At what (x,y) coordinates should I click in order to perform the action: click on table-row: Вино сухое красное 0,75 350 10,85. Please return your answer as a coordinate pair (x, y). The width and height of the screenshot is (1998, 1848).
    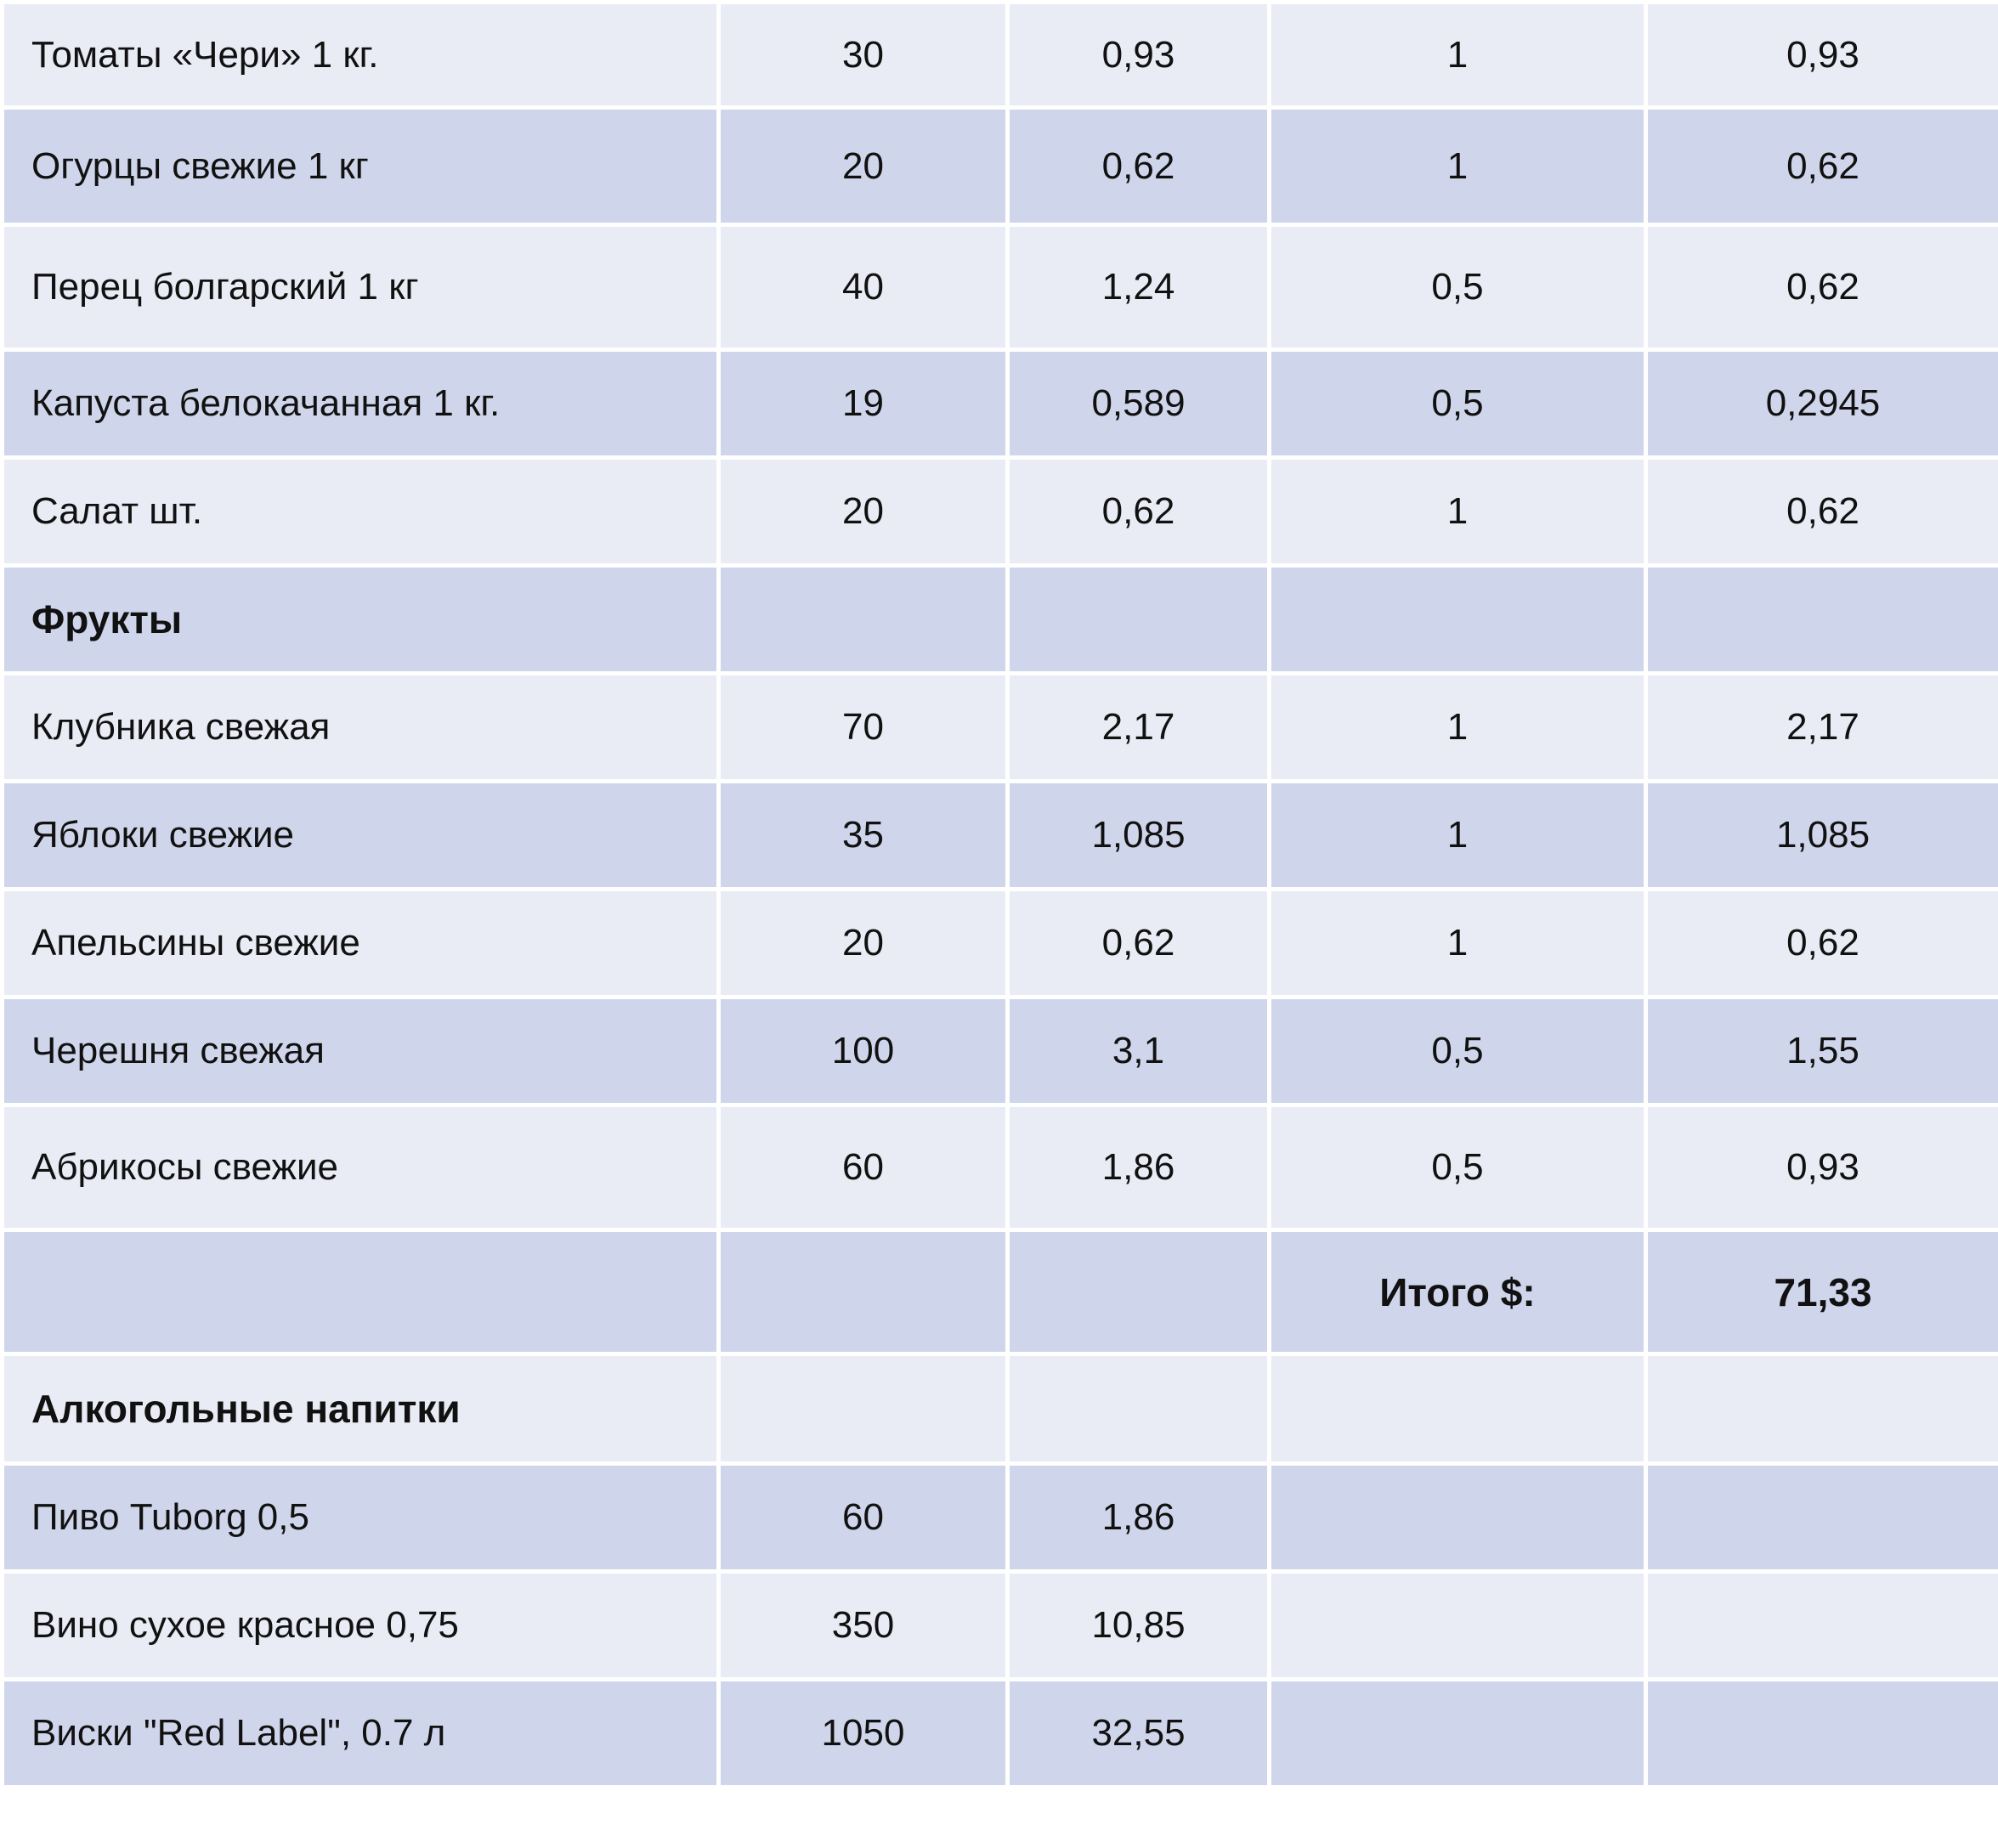
    Looking at the image, I should click on (999, 1625).